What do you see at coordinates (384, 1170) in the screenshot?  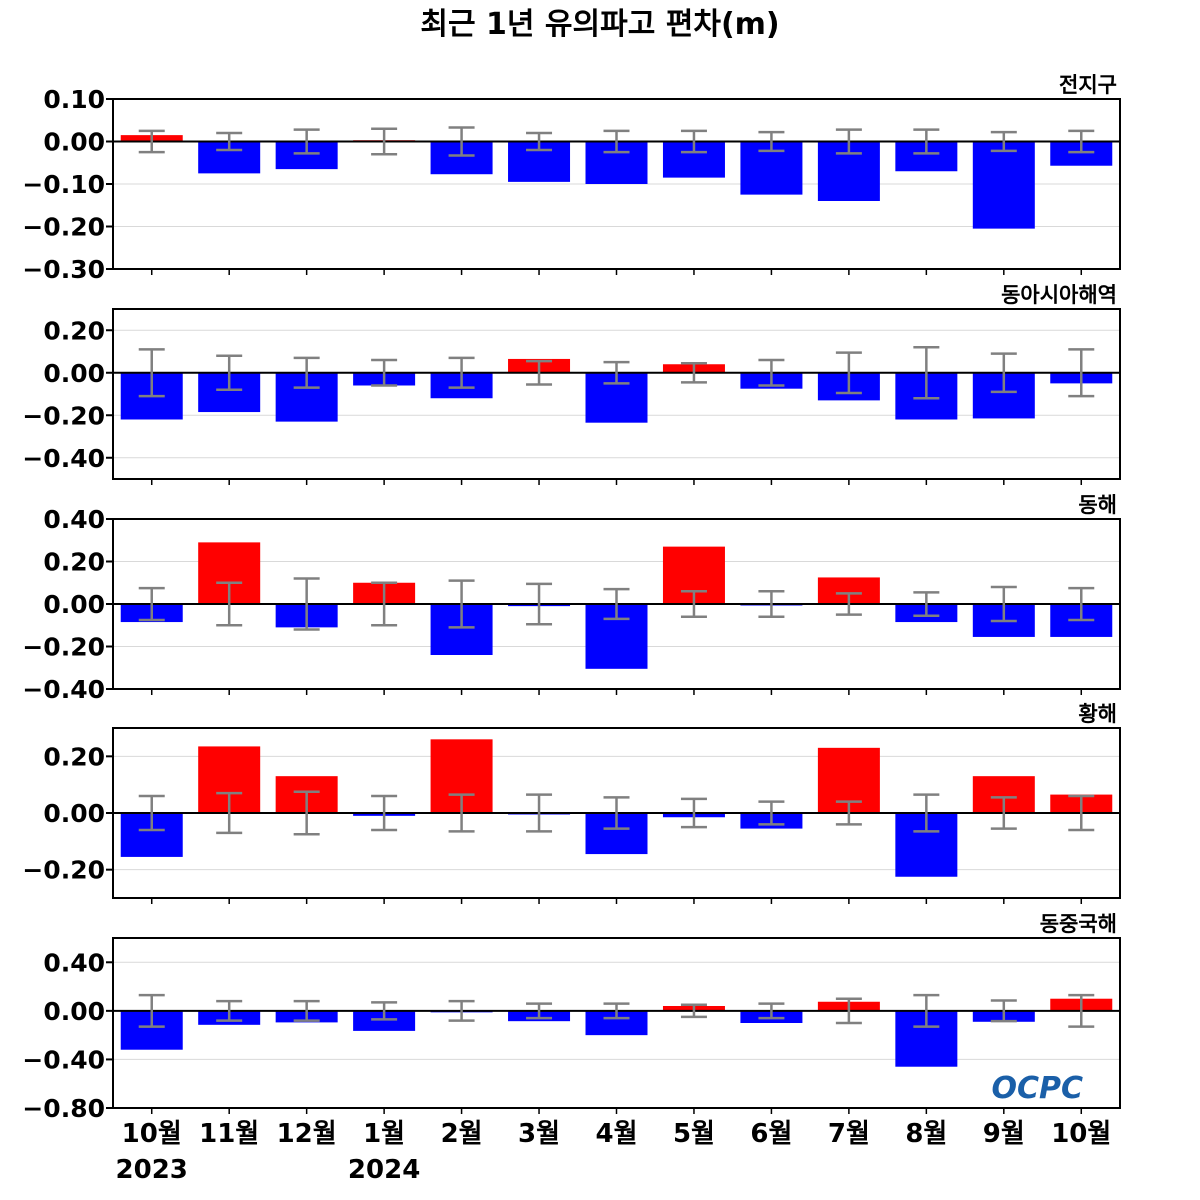 I see `year-label: 2024` at bounding box center [384, 1170].